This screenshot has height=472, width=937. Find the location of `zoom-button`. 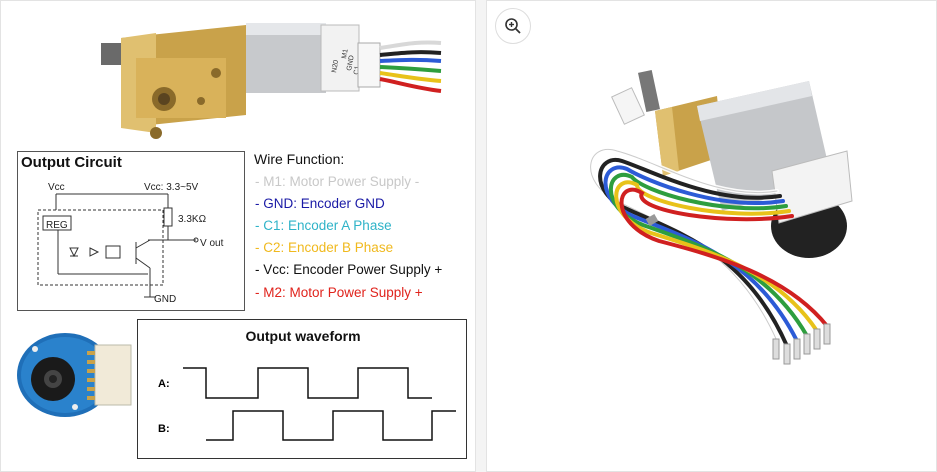

zoom-button is located at coordinates (513, 26).